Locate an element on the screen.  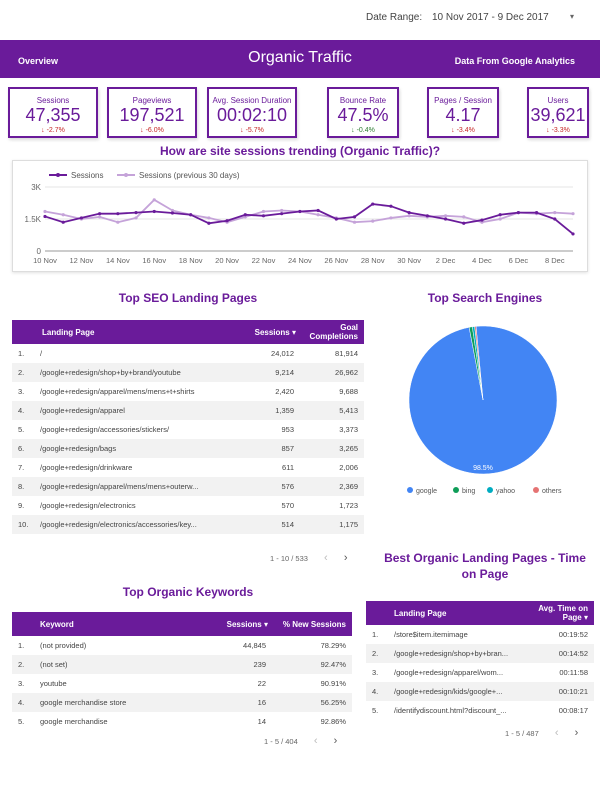
table-cell: 514 is located at coordinates (270, 524).